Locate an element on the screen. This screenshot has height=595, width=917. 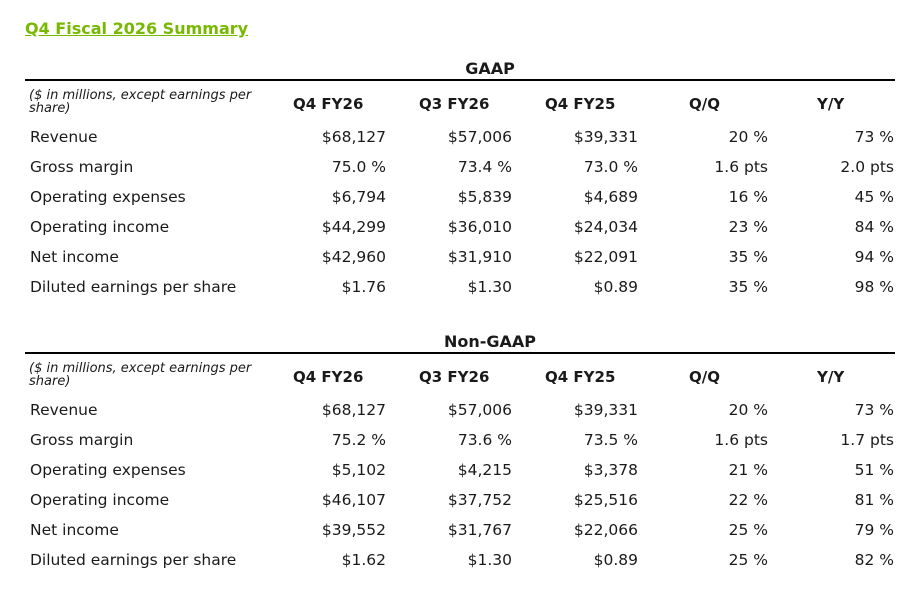
cell-yy: 98 % is located at coordinates (874, 287).